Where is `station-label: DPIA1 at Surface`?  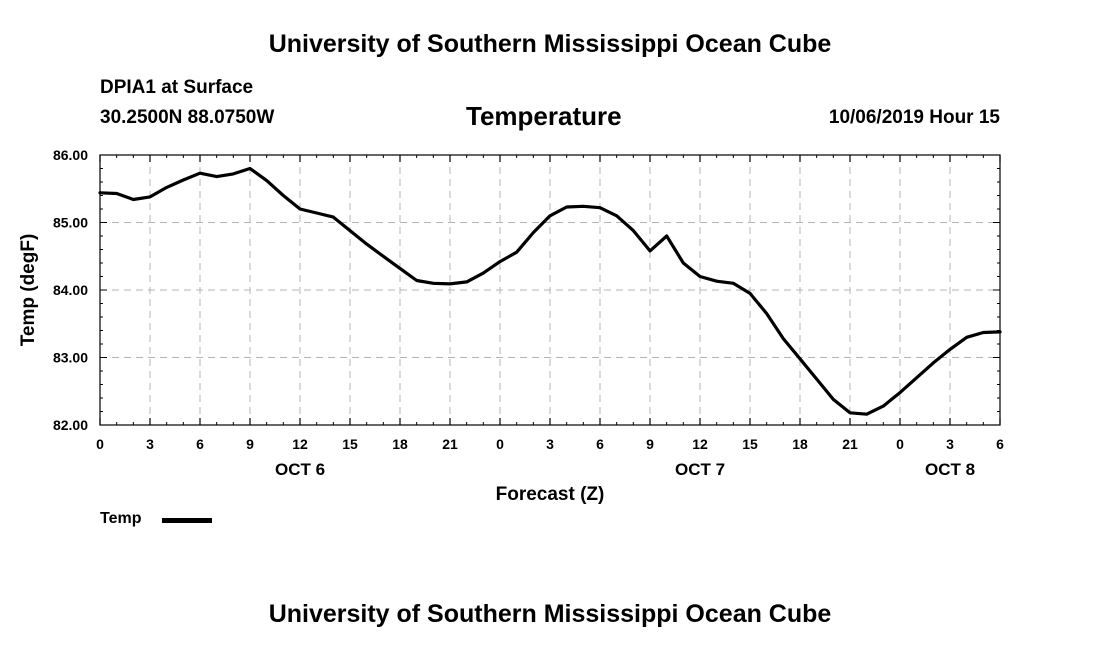 station-label: DPIA1 at Surface is located at coordinates (177, 87).